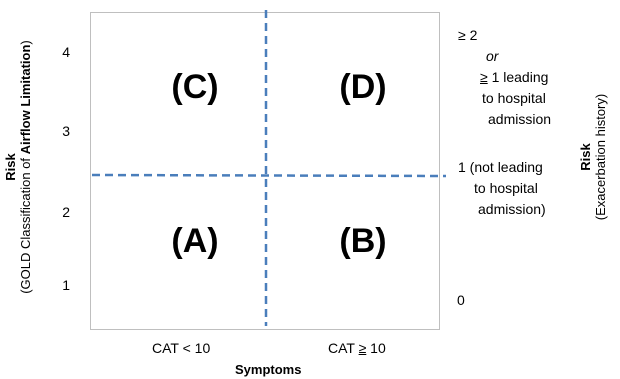 This screenshot has width=620, height=379. What do you see at coordinates (363, 241) in the screenshot?
I see `quadrant-b-label: (B)` at bounding box center [363, 241].